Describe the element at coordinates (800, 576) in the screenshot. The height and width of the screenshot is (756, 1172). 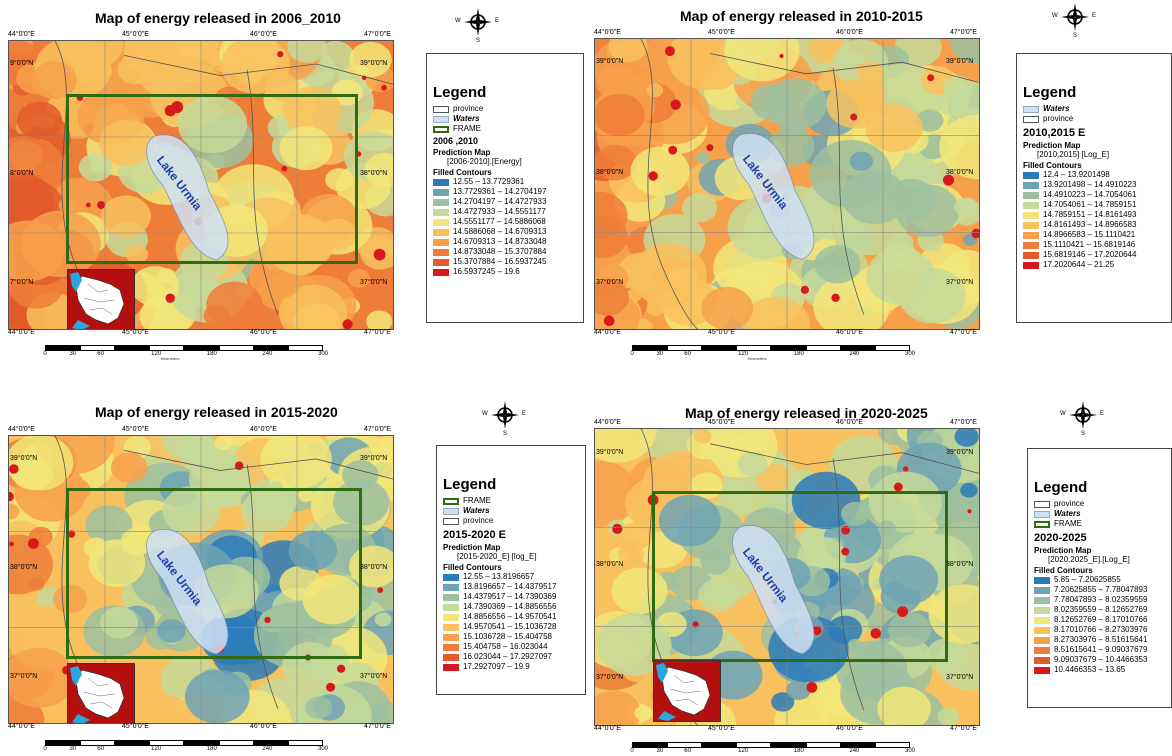
I see `frame-rectangle` at that location.